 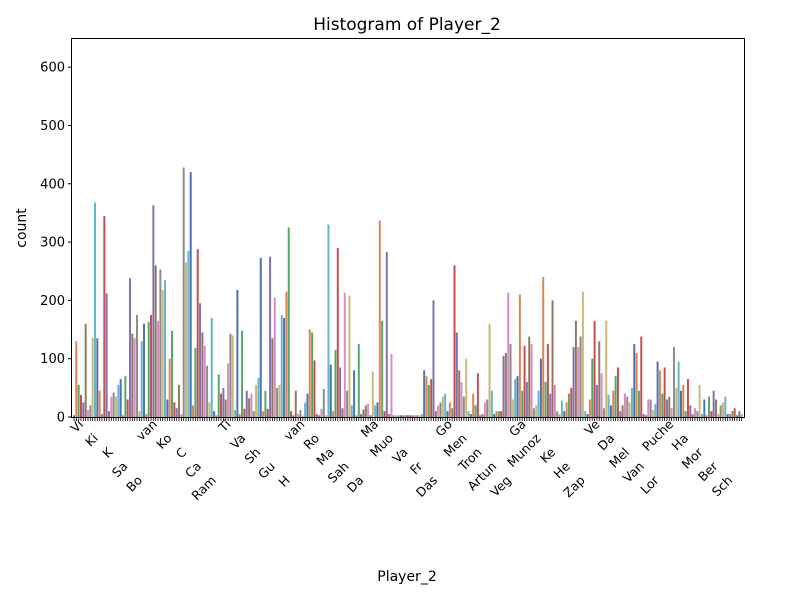 What do you see at coordinates (679, 442) in the screenshot?
I see `x-tick-label: Ha` at bounding box center [679, 442].